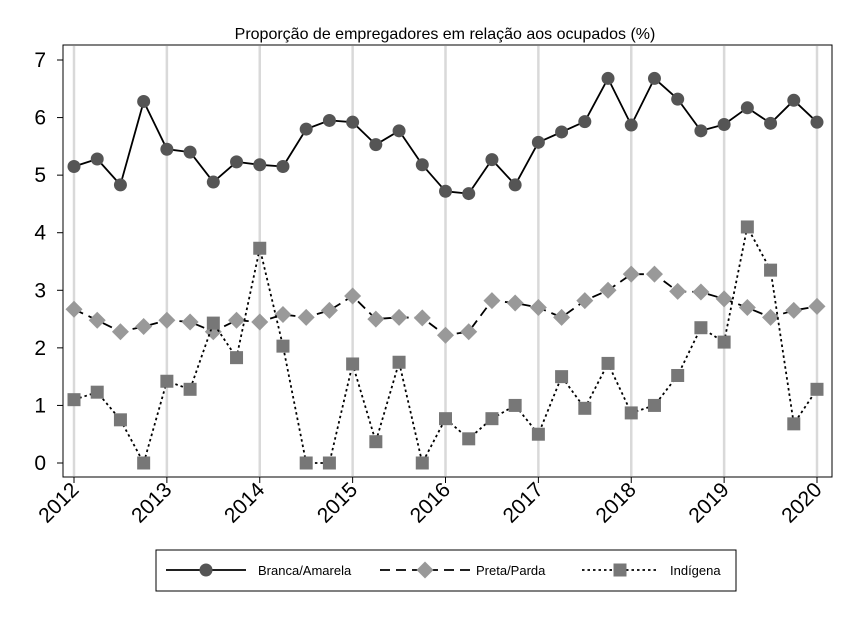  I want to click on legend-label: Indígena, so click(695, 570).